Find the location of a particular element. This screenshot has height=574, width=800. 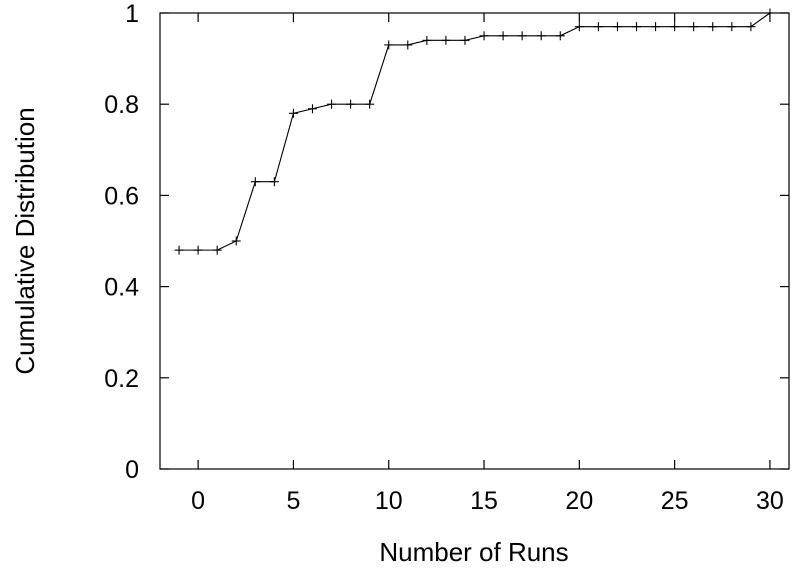

x-tick-label: 15 is located at coordinates (484, 501).